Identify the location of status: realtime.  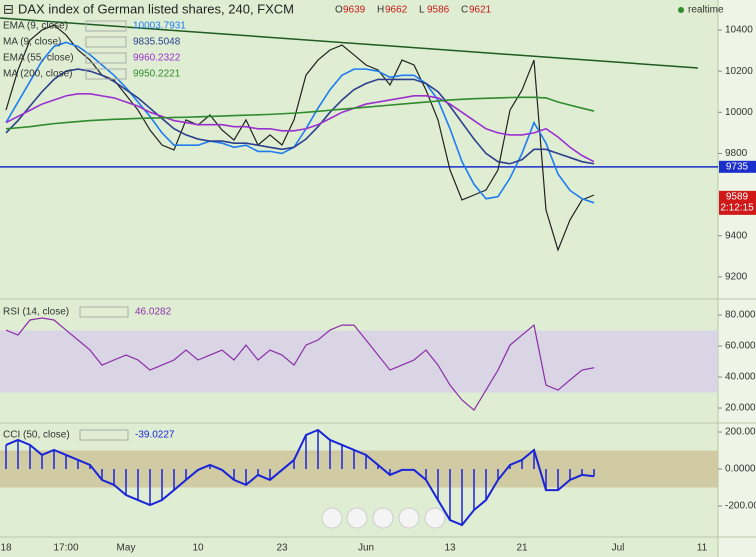
(706, 10).